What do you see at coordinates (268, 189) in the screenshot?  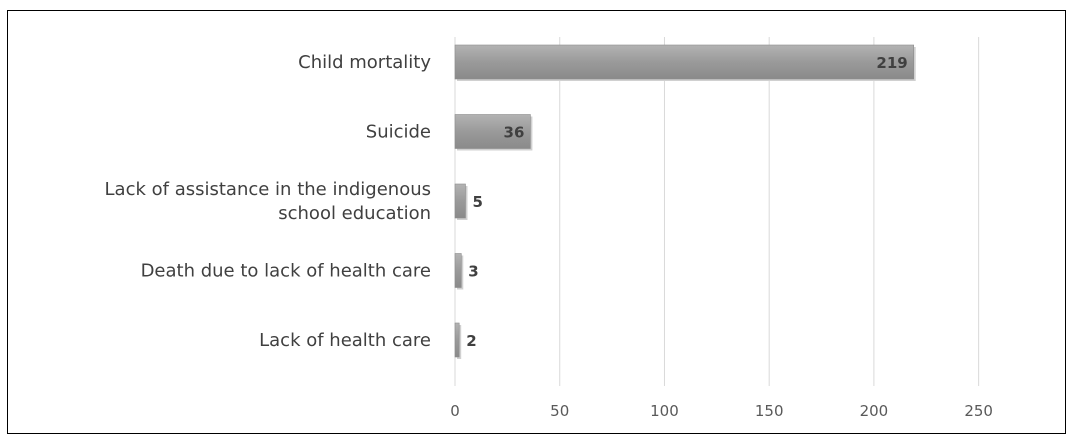 I see `category-label: Lack of assistance in the indigenous` at bounding box center [268, 189].